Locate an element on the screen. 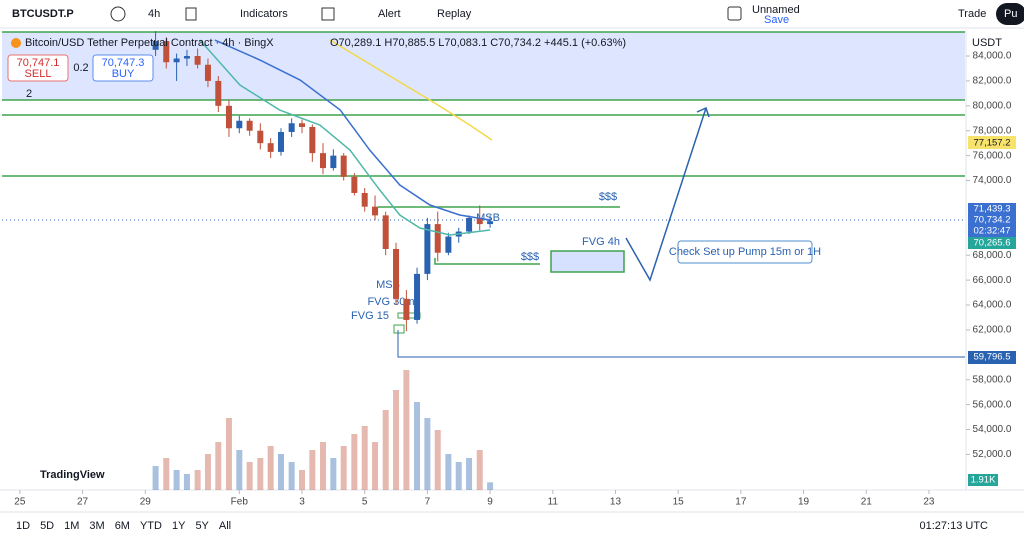  price-tag: 77,157.2 is located at coordinates (992, 143).